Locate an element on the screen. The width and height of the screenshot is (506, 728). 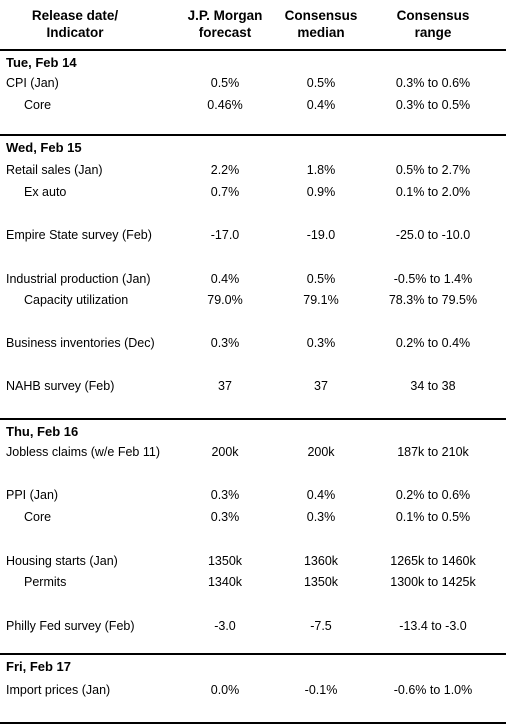
consensus-range-value: 0.2% to 0.6% is located at coordinates (433, 495).